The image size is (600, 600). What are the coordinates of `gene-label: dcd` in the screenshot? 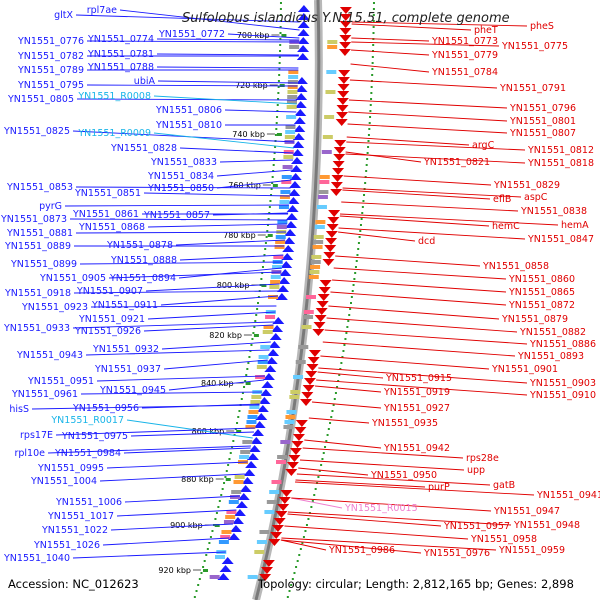 It's located at (426, 241).